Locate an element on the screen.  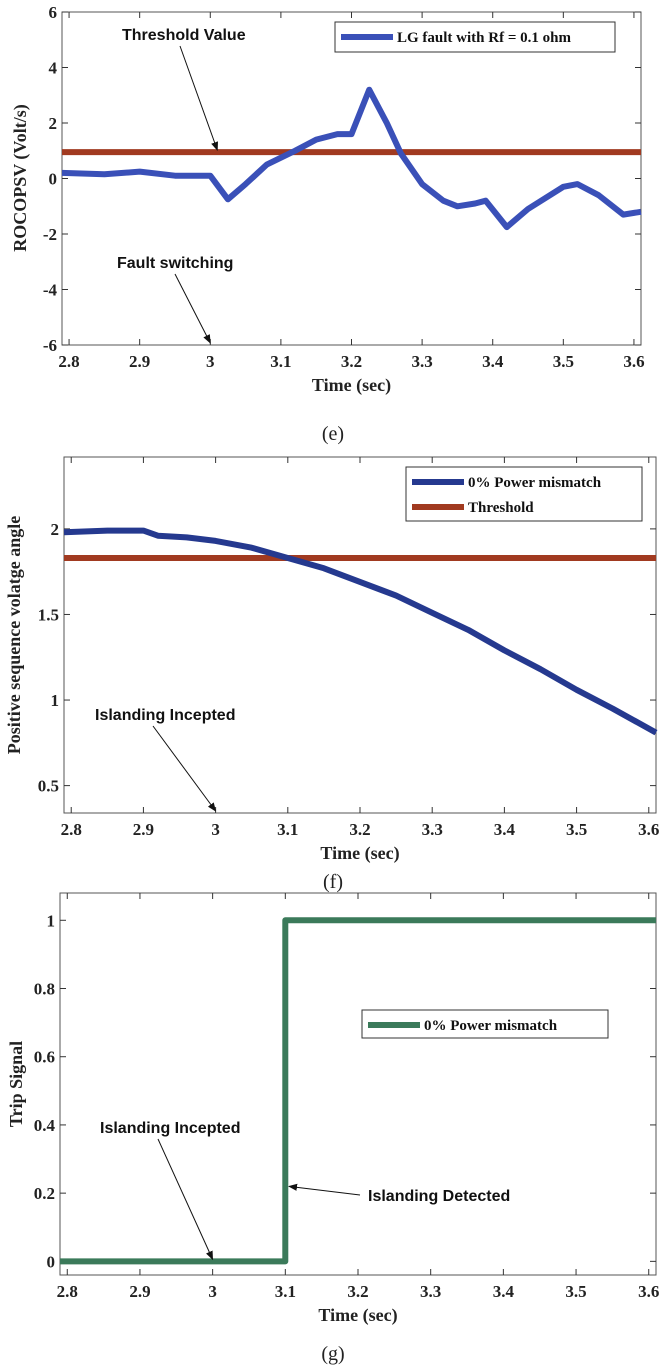
legend-label: LG fault with Rf = 0.1 ohm is located at coordinates (484, 38).